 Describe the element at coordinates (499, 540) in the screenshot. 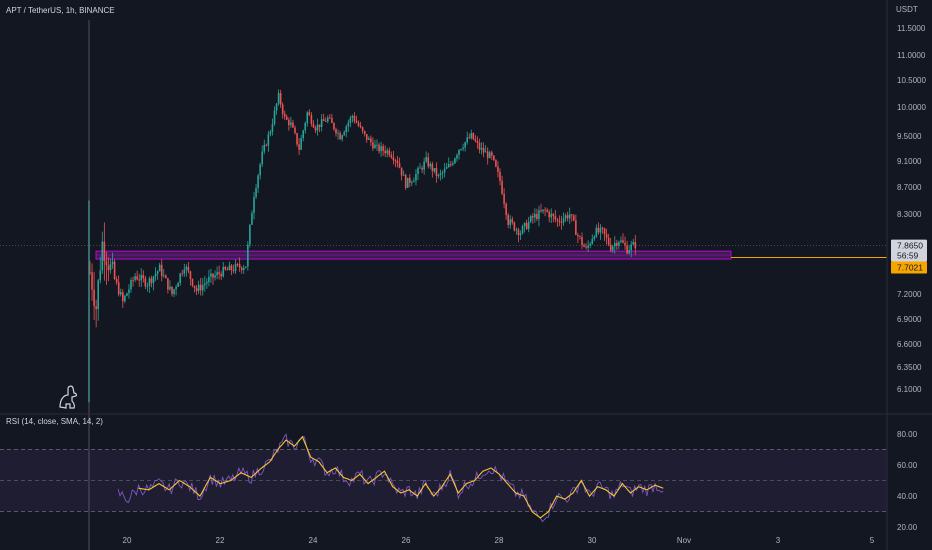

I see `time-axis: 20 22 24 26 28 30 Nov 3 5` at that location.